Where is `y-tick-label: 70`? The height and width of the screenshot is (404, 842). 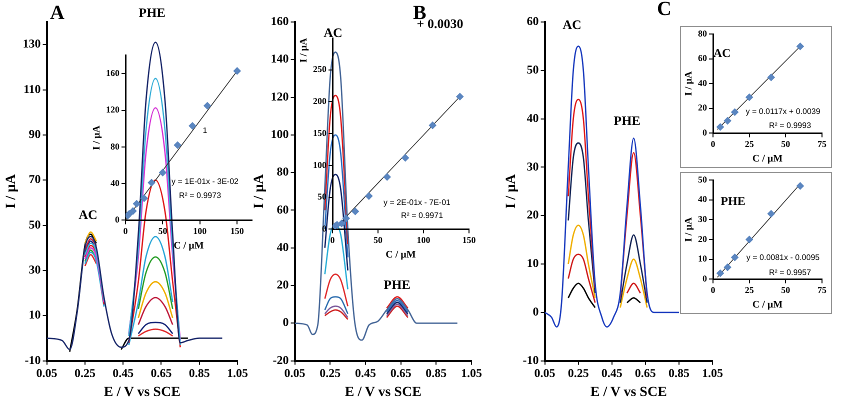 y-tick-label: 70 is located at coordinates (34, 179).